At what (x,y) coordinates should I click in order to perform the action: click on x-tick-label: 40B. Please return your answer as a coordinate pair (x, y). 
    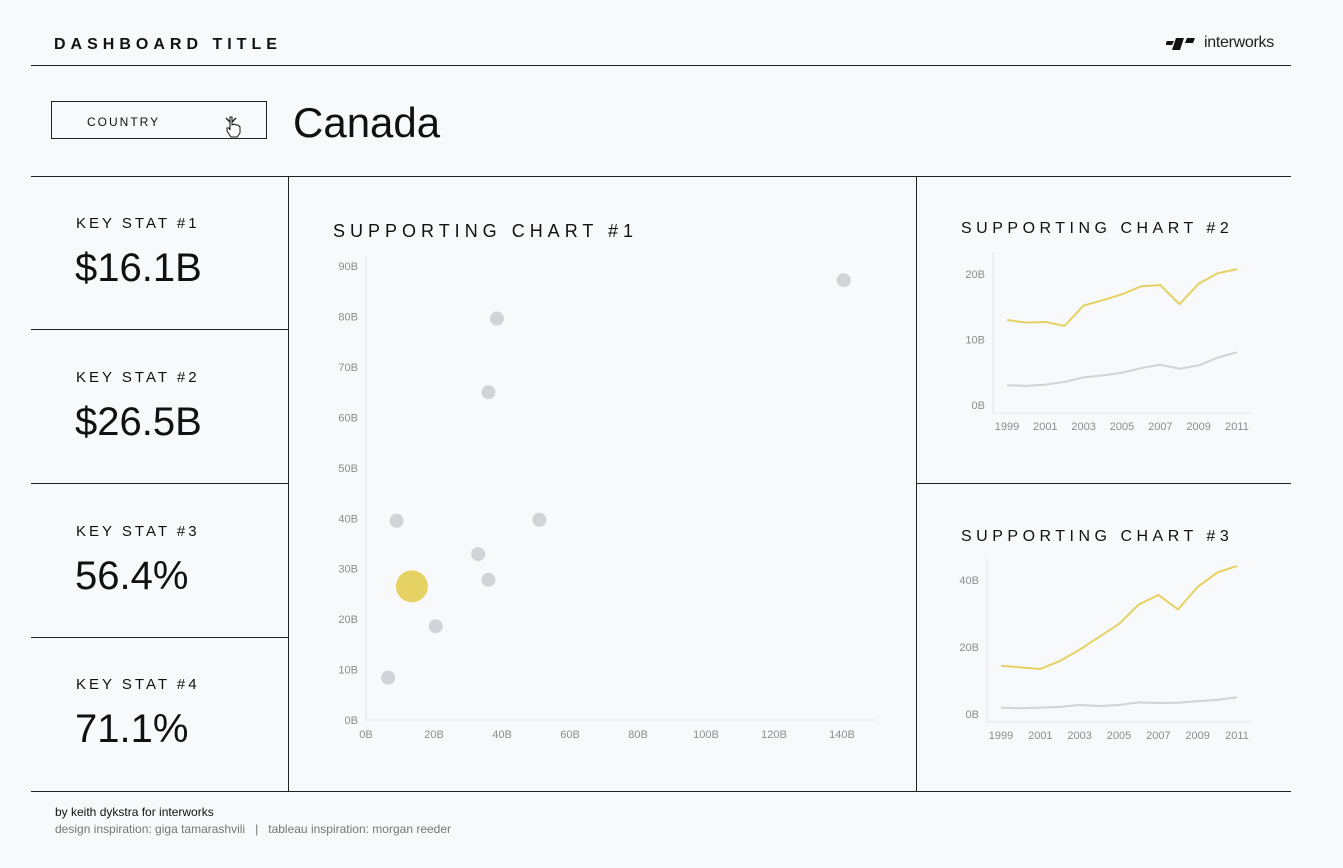
    Looking at the image, I should click on (502, 735).